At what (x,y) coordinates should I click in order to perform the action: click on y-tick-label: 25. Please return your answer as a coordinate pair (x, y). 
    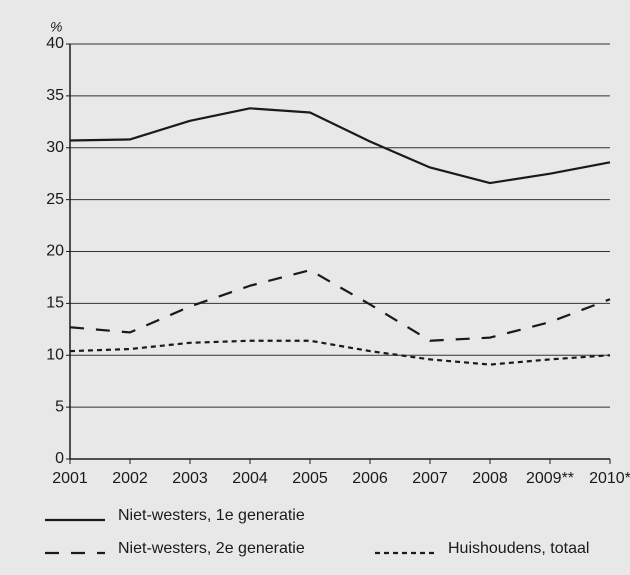
    Looking at the image, I should click on (55, 199).